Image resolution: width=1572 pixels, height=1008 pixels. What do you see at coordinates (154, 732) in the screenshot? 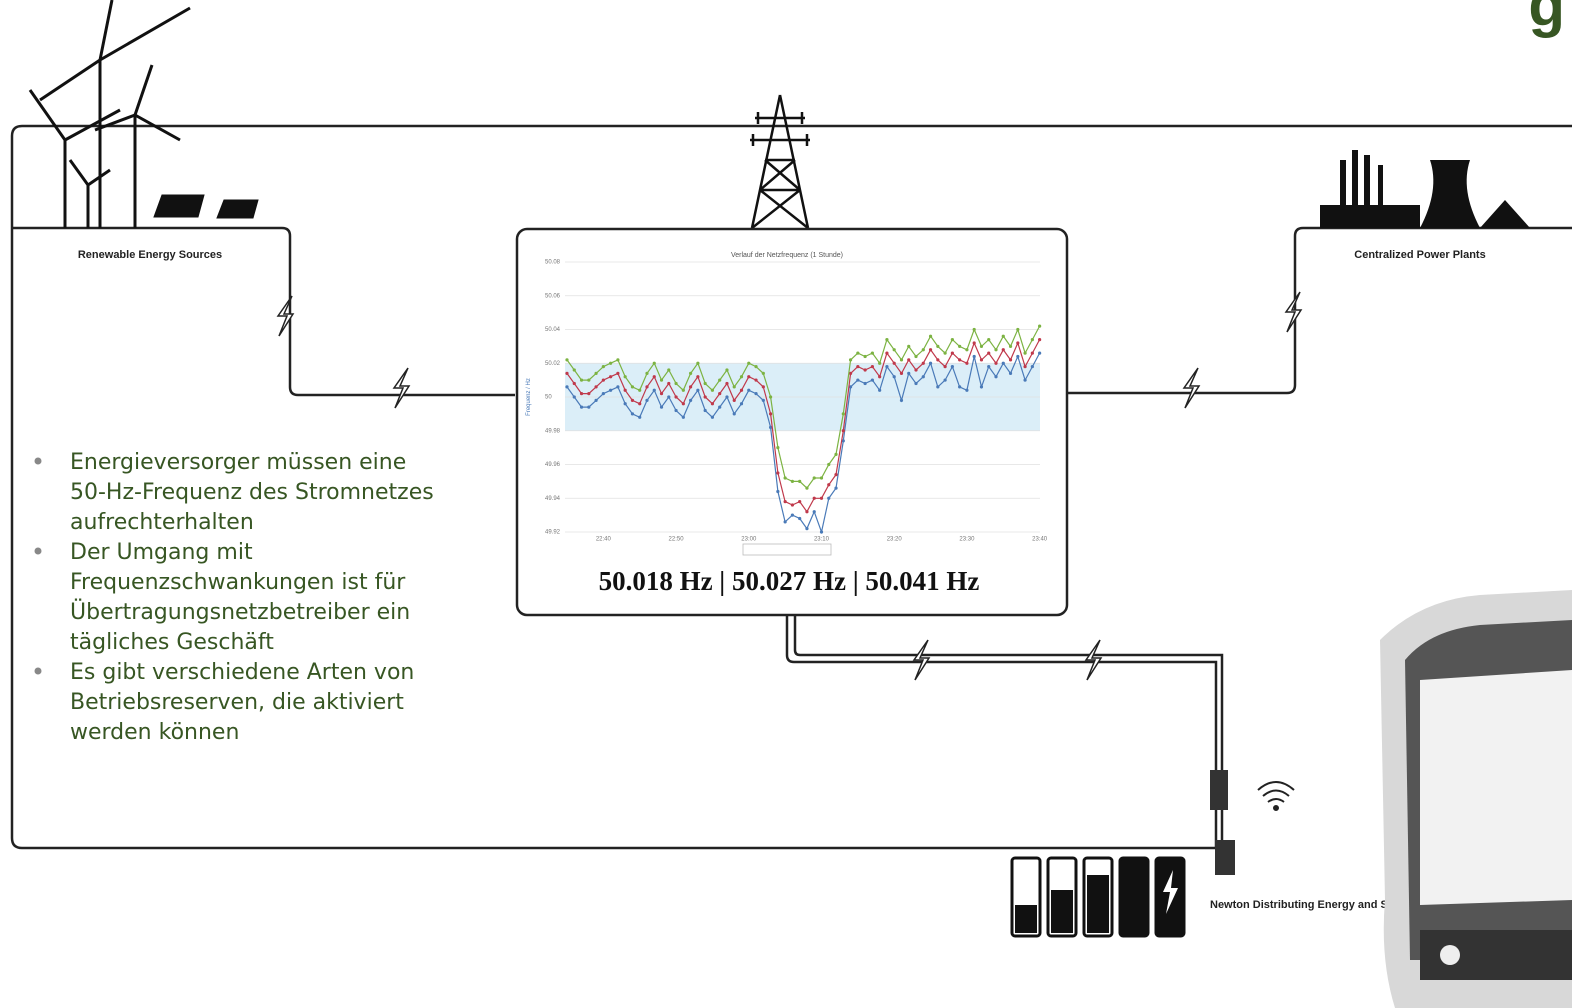
I see `bullet-line: werden können` at bounding box center [154, 732].